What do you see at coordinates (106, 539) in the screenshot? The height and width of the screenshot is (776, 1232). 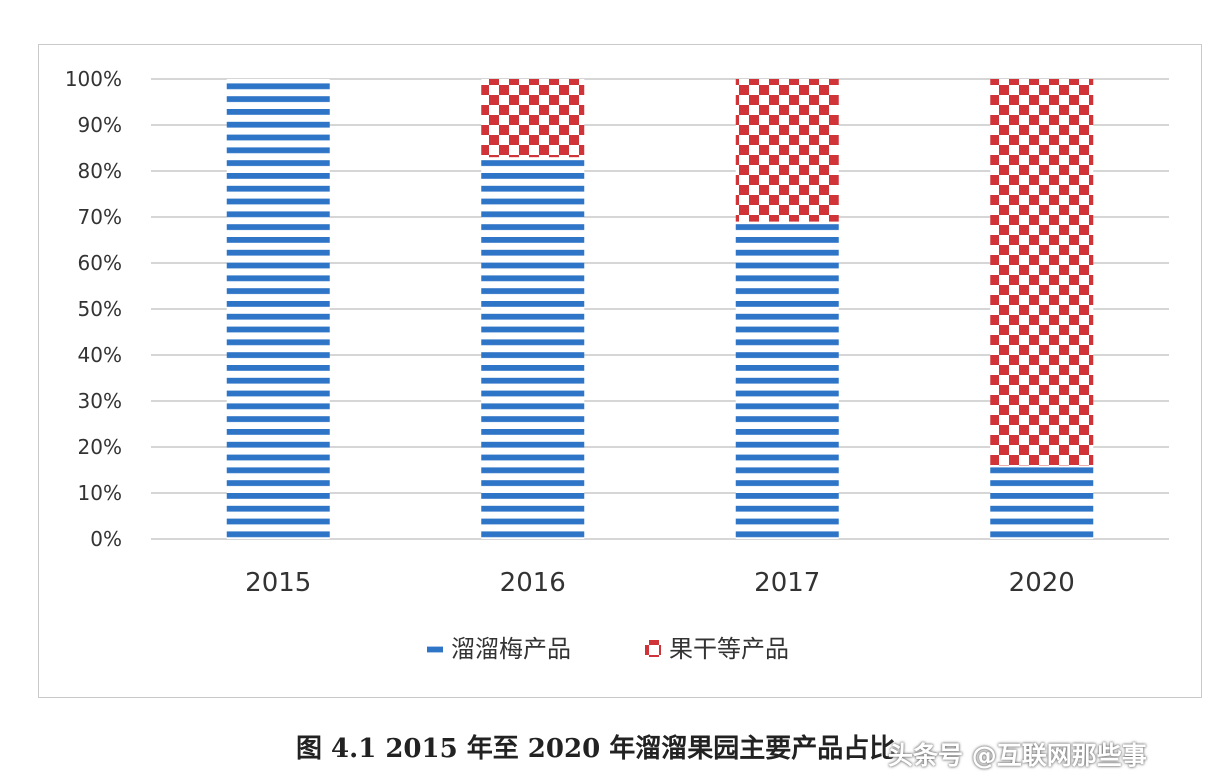 I see `y-tick-label: 0%` at bounding box center [106, 539].